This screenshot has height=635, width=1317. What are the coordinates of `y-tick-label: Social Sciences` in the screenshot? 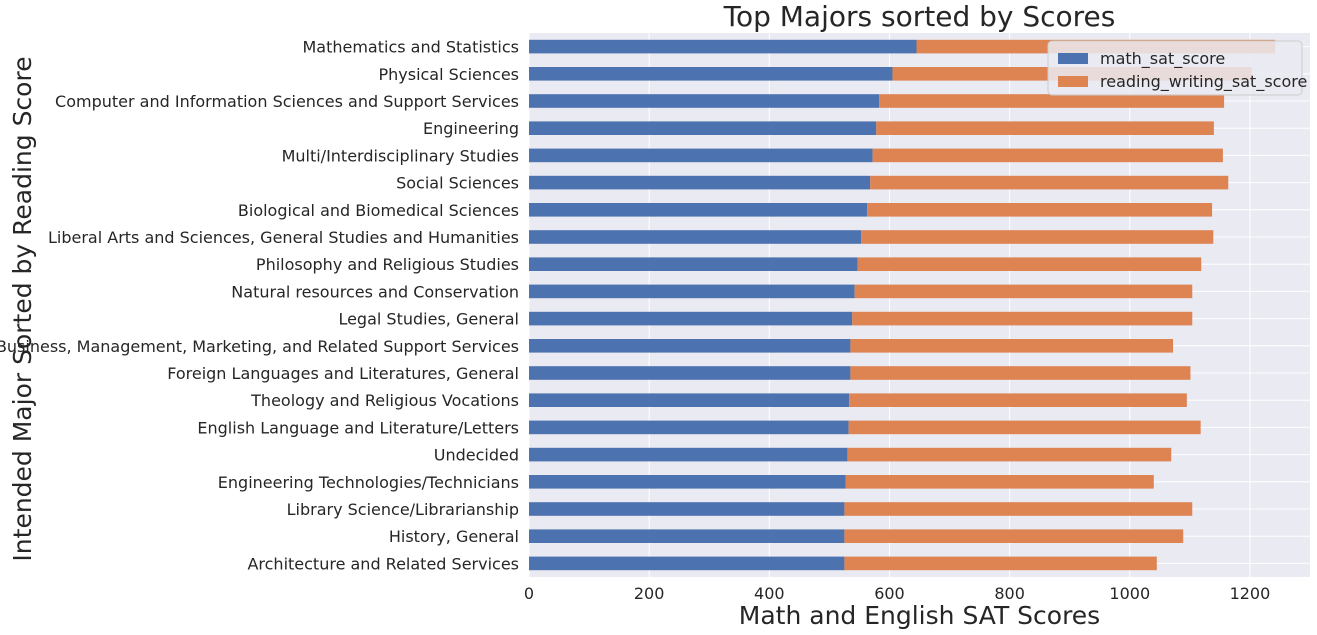 It's located at (457, 183).